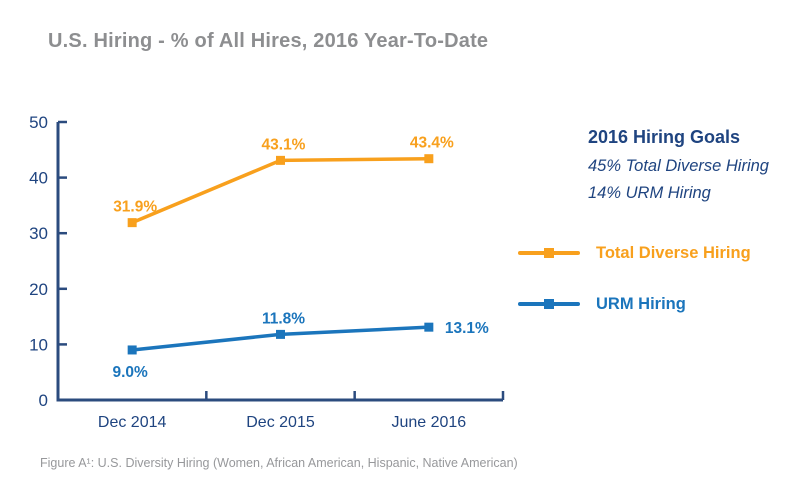 The image size is (800, 490). Describe the element at coordinates (38, 289) in the screenshot. I see `y-axis-tick-label: 20` at that location.